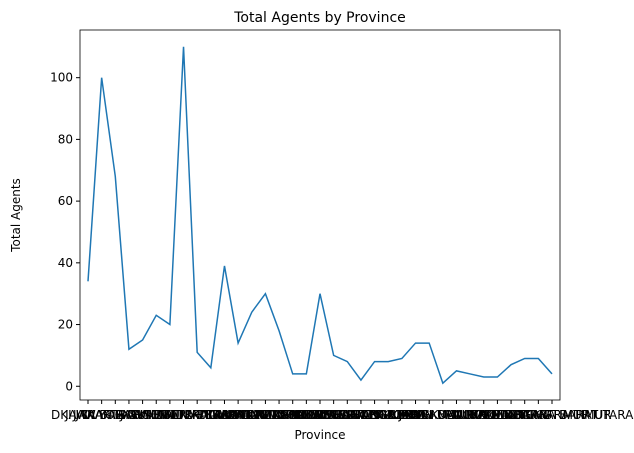  I want to click on x-tick-label: SULAWESI SELATAN, so click(320, 415).